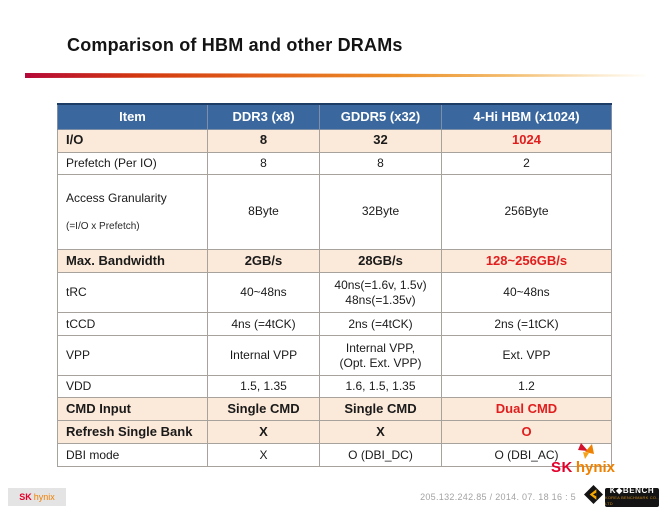 This screenshot has height=510, width=660. What do you see at coordinates (526, 261) in the screenshot?
I see `cell-hbm: 128~256GB/s` at bounding box center [526, 261].